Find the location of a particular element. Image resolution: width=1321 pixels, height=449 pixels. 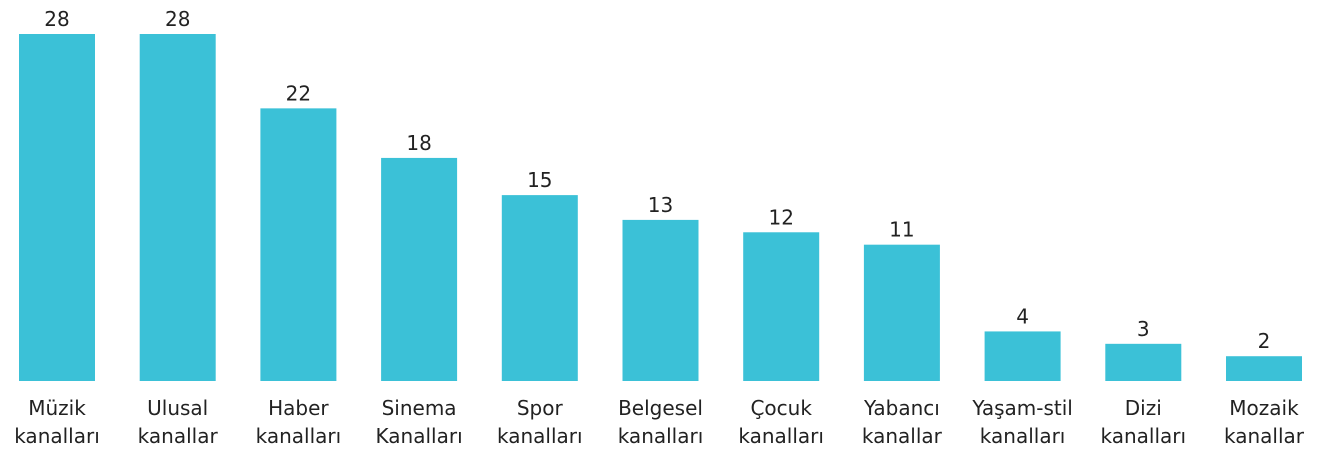

value-label: 11 is located at coordinates (901, 230).